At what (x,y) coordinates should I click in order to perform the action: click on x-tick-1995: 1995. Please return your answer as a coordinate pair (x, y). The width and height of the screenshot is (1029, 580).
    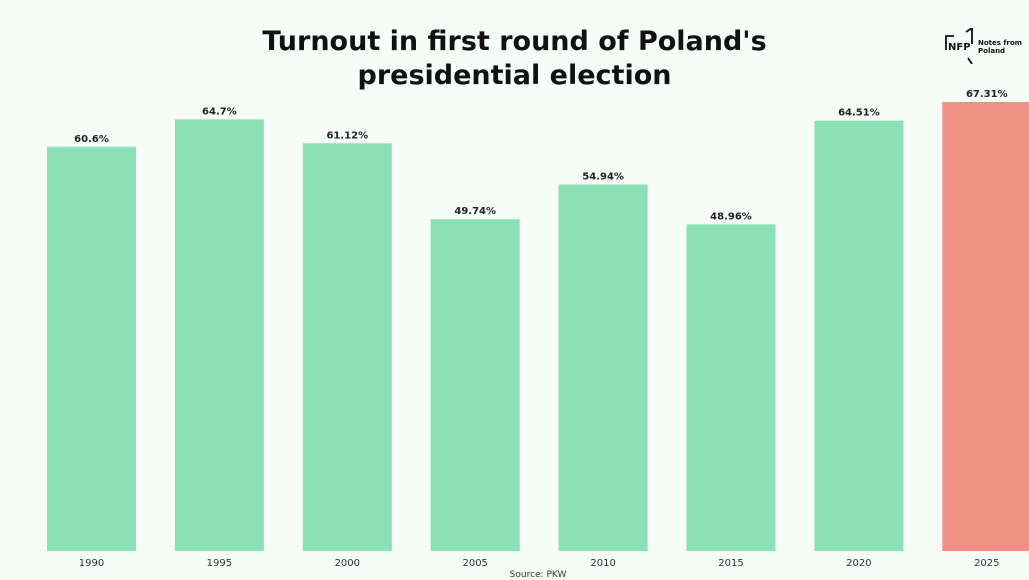
    Looking at the image, I should click on (219, 563).